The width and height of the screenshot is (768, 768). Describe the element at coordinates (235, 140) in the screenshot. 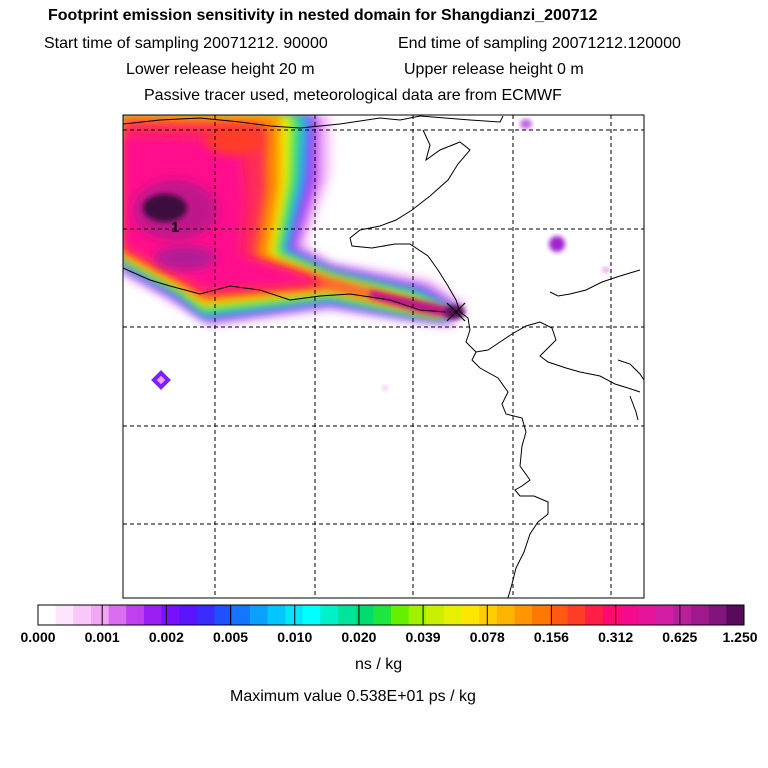

I see `field-patch-north` at that location.